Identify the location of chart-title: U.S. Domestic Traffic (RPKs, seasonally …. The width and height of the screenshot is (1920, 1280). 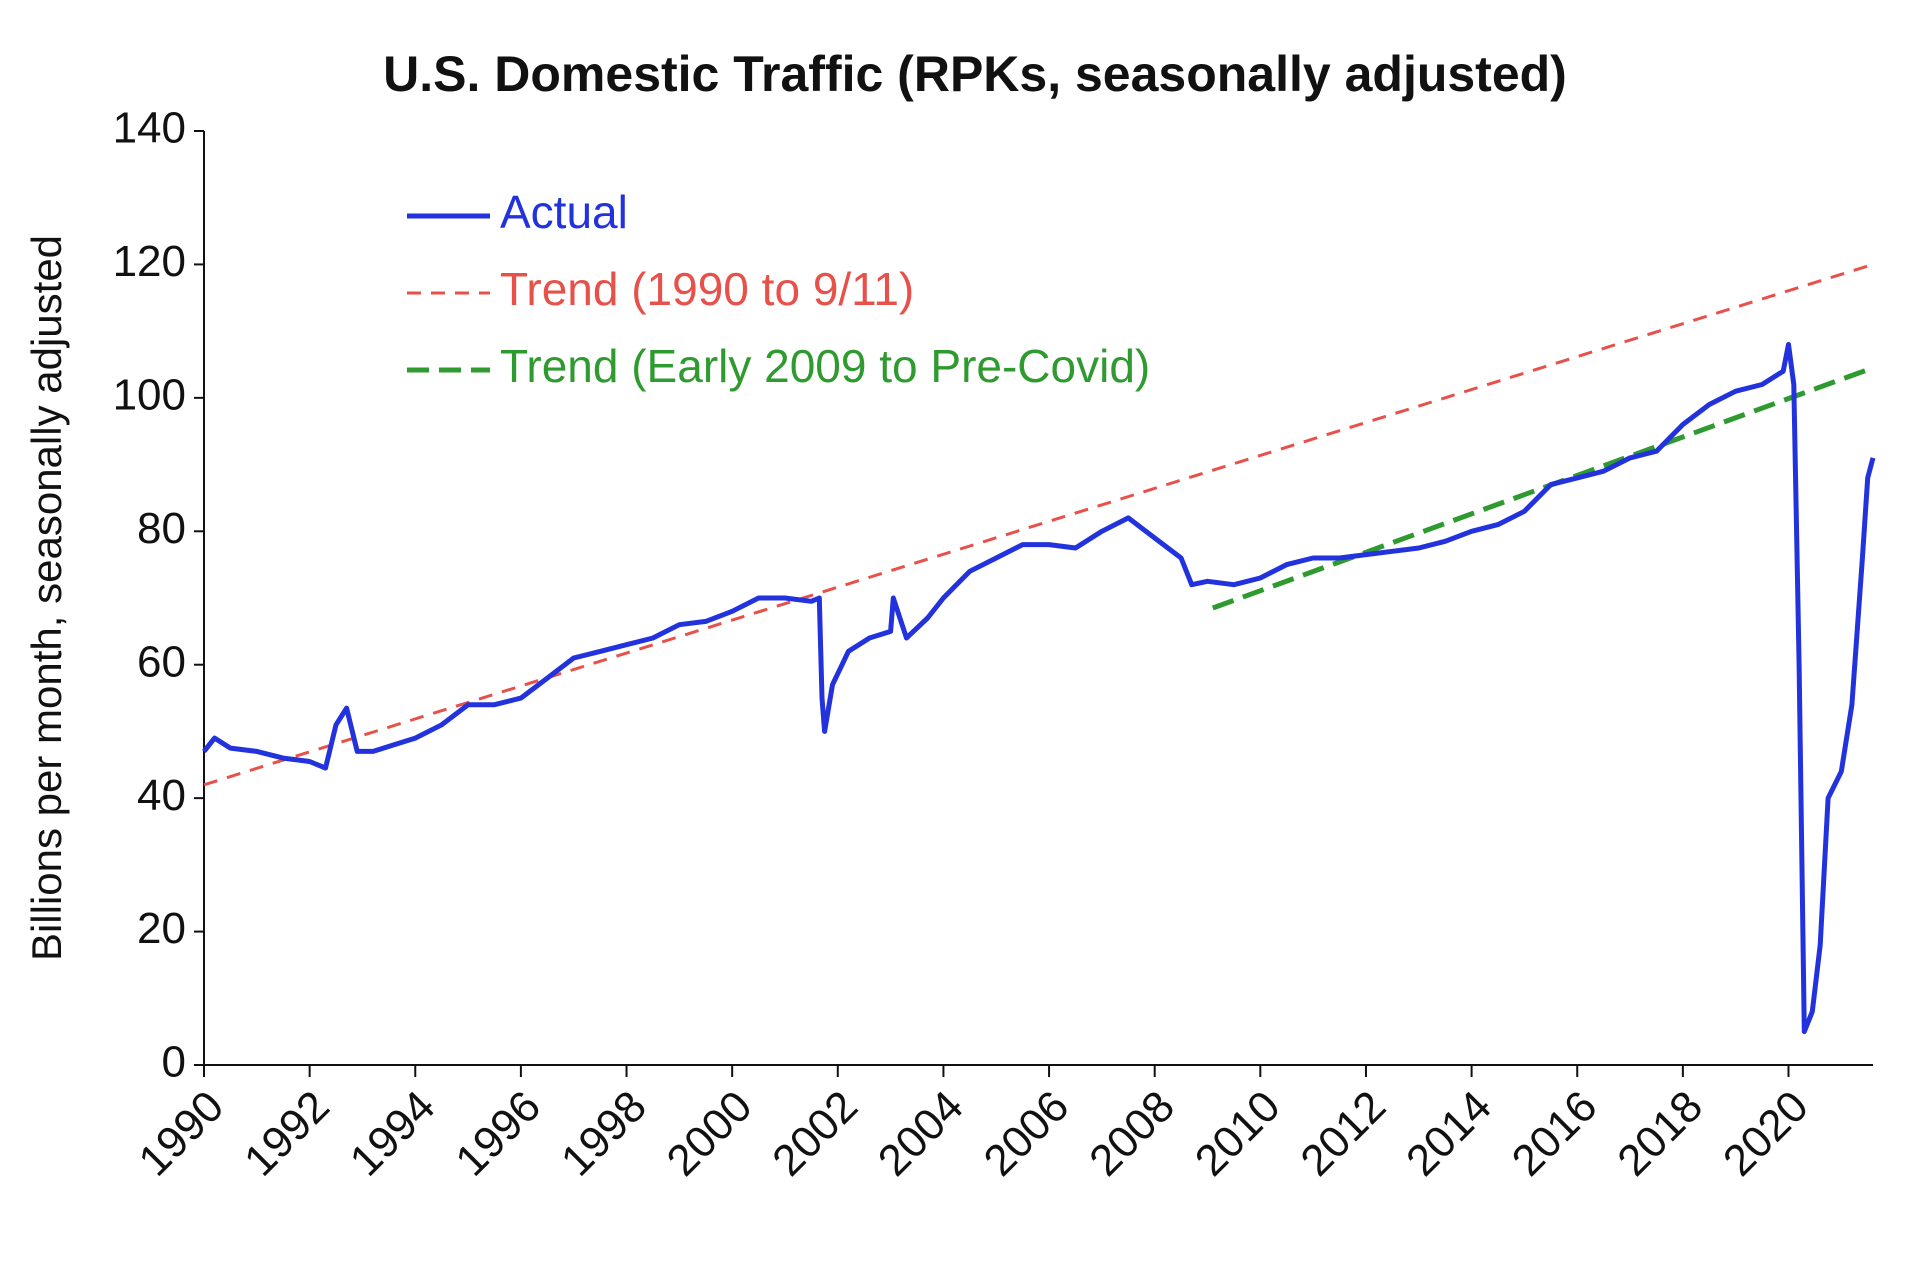
(975, 74).